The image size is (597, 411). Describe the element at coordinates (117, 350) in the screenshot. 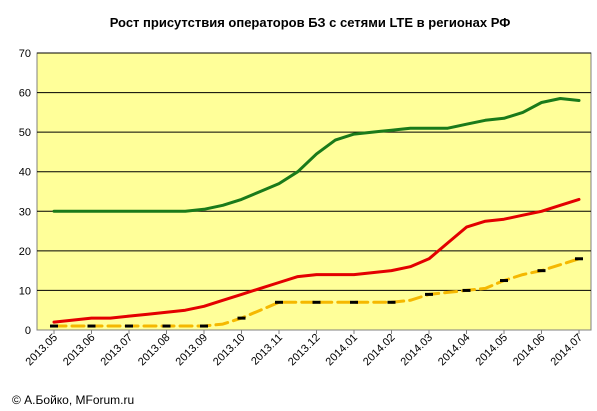

I see `x-tick-label: 2013.07` at that location.